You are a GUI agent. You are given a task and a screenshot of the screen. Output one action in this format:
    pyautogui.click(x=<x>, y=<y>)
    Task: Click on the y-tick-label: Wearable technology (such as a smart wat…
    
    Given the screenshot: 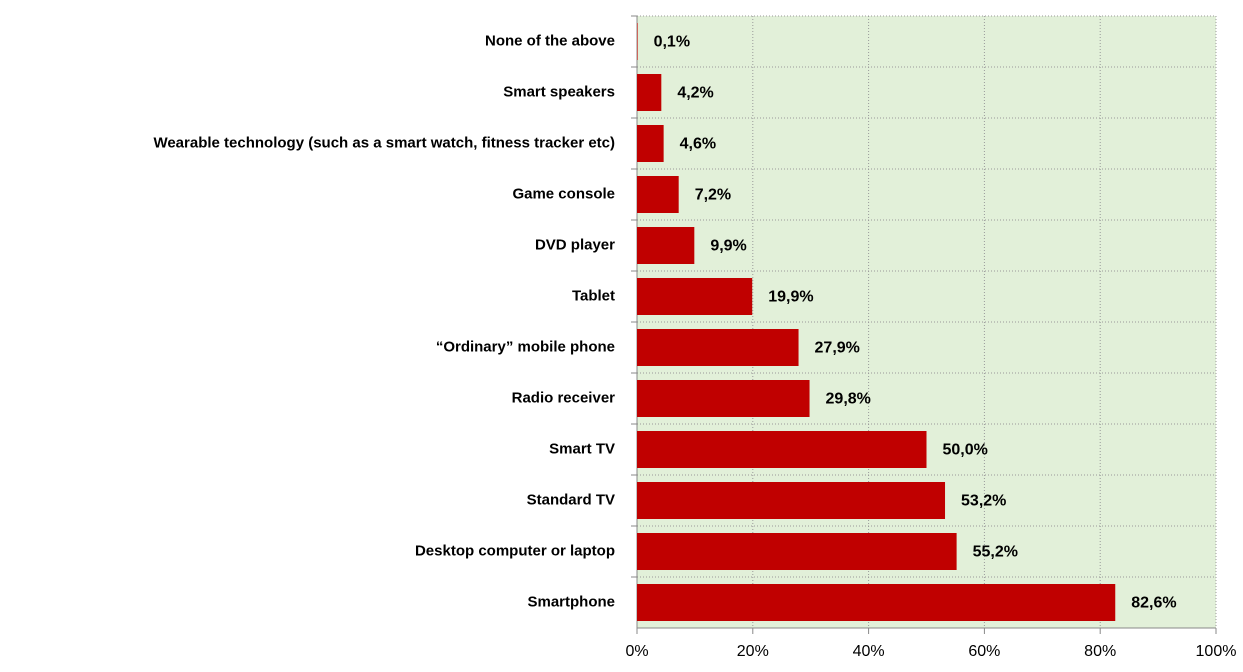 What is the action you would take?
    pyautogui.click(x=384, y=142)
    